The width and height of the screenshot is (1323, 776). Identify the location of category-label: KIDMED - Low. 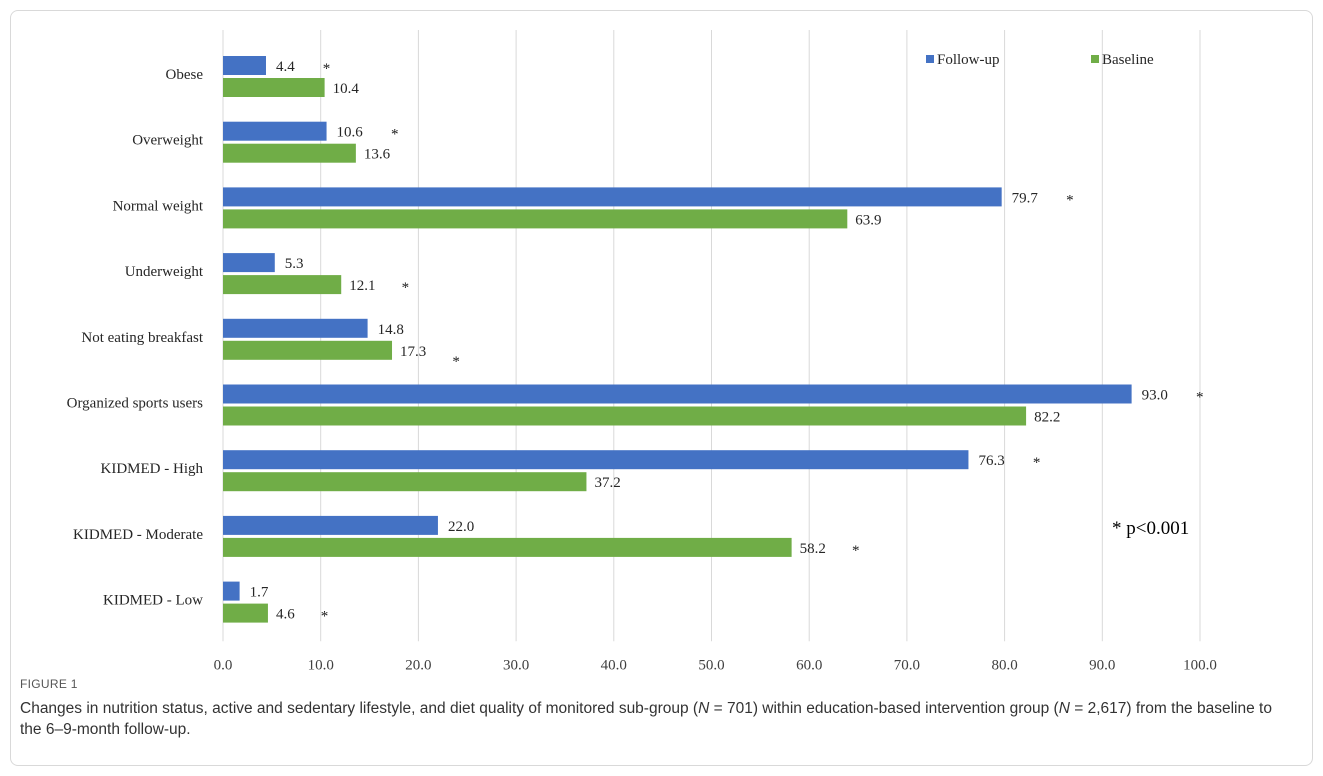
(153, 601).